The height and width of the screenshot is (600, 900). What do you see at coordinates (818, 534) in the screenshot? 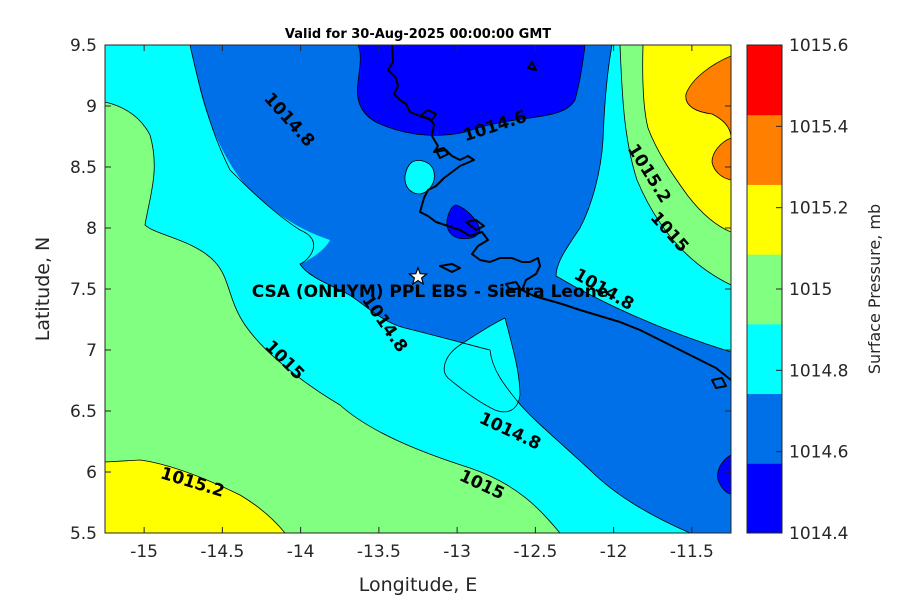
I see `colorbar-tick-label: 1014.4` at bounding box center [818, 534].